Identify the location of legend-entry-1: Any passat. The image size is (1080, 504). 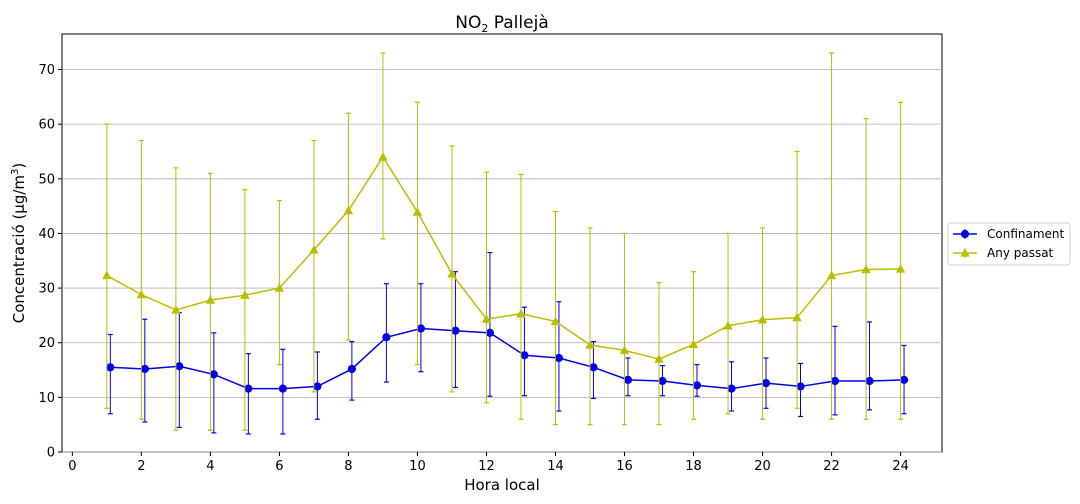
(1003, 253).